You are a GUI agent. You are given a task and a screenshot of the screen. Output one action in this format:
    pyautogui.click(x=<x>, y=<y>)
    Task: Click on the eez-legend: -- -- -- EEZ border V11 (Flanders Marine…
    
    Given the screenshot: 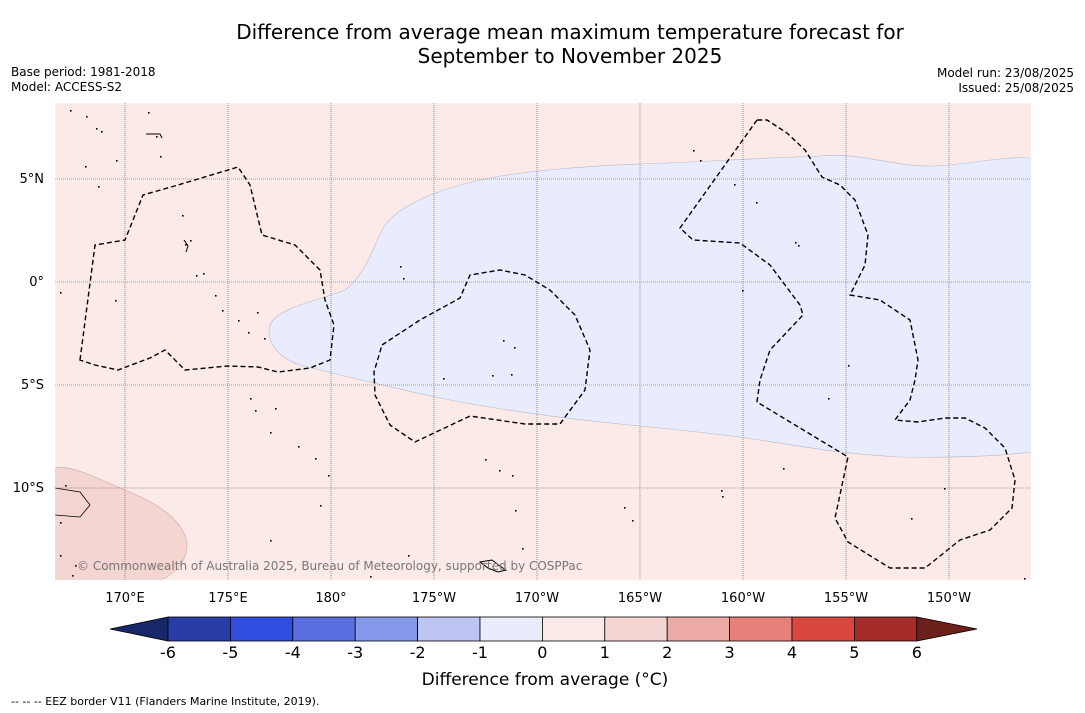 What is the action you would take?
    pyautogui.click(x=165, y=701)
    